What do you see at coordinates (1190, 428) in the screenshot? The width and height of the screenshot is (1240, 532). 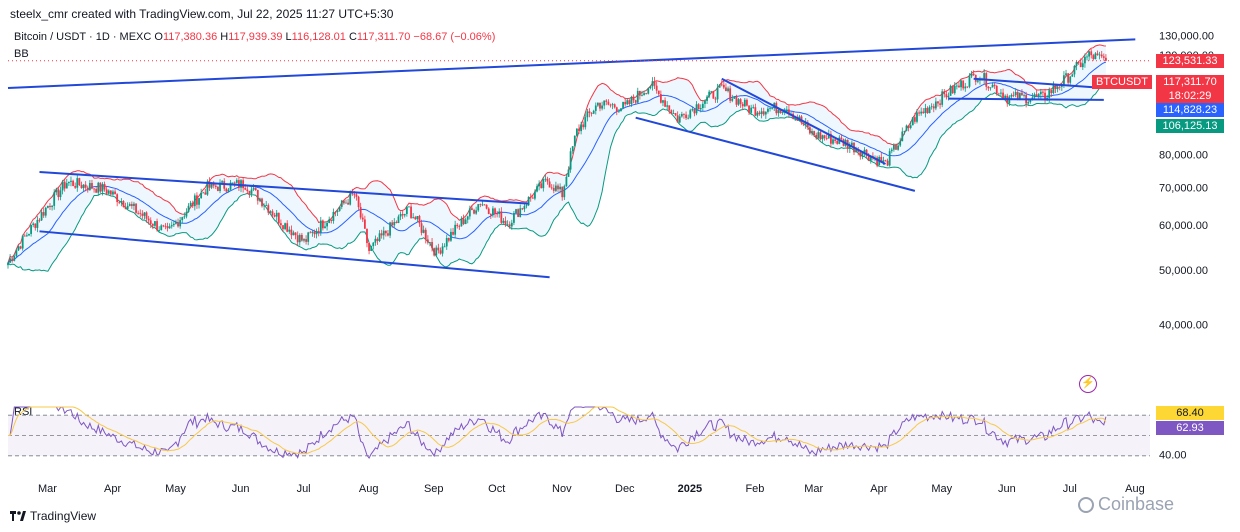 I see `tag-rsi-ma: 62.93` at bounding box center [1190, 428].